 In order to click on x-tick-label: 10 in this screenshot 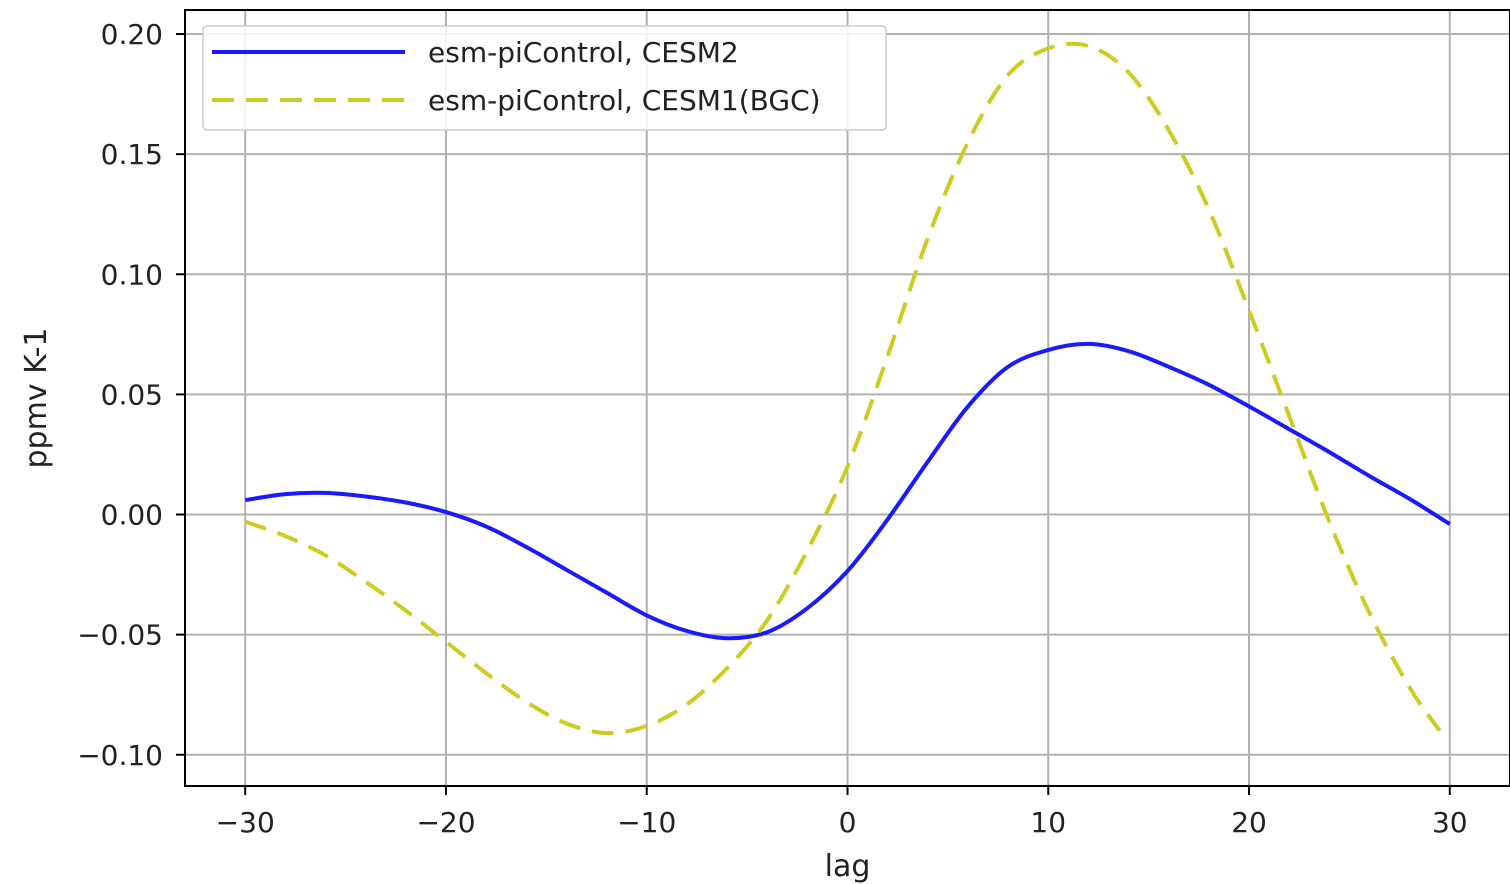, I will do `click(1048, 822)`.